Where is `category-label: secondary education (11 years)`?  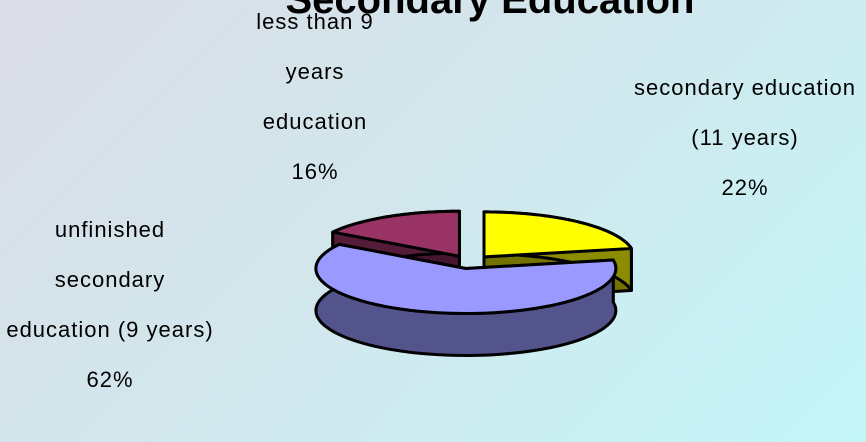 category-label: secondary education (11 years) is located at coordinates (745, 112).